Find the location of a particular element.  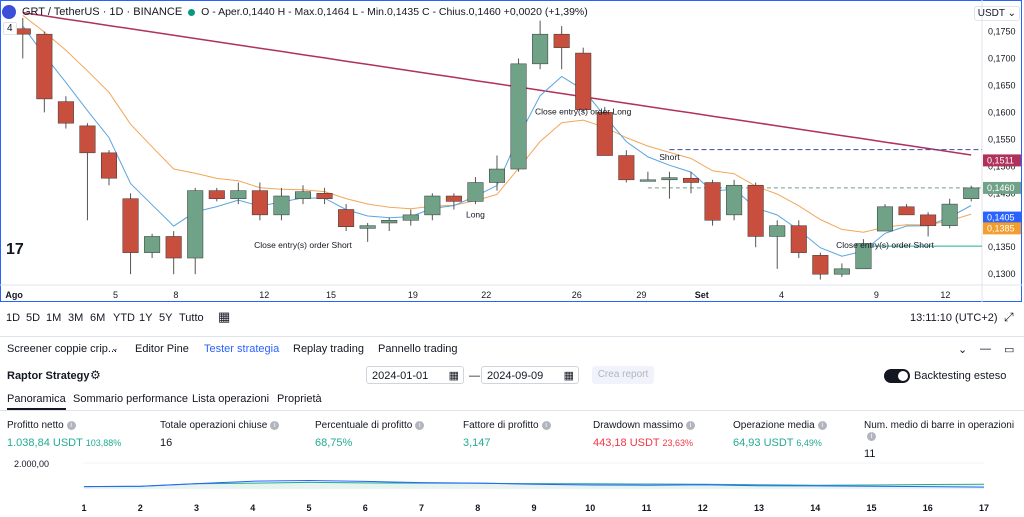

equity-x-tick: 1 is located at coordinates (83, 508).